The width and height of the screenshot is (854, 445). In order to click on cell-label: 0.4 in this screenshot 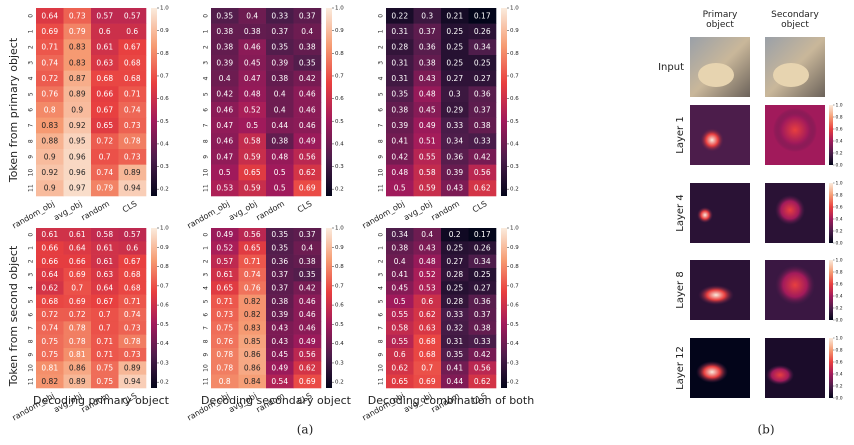, I will do `click(252, 15)`.